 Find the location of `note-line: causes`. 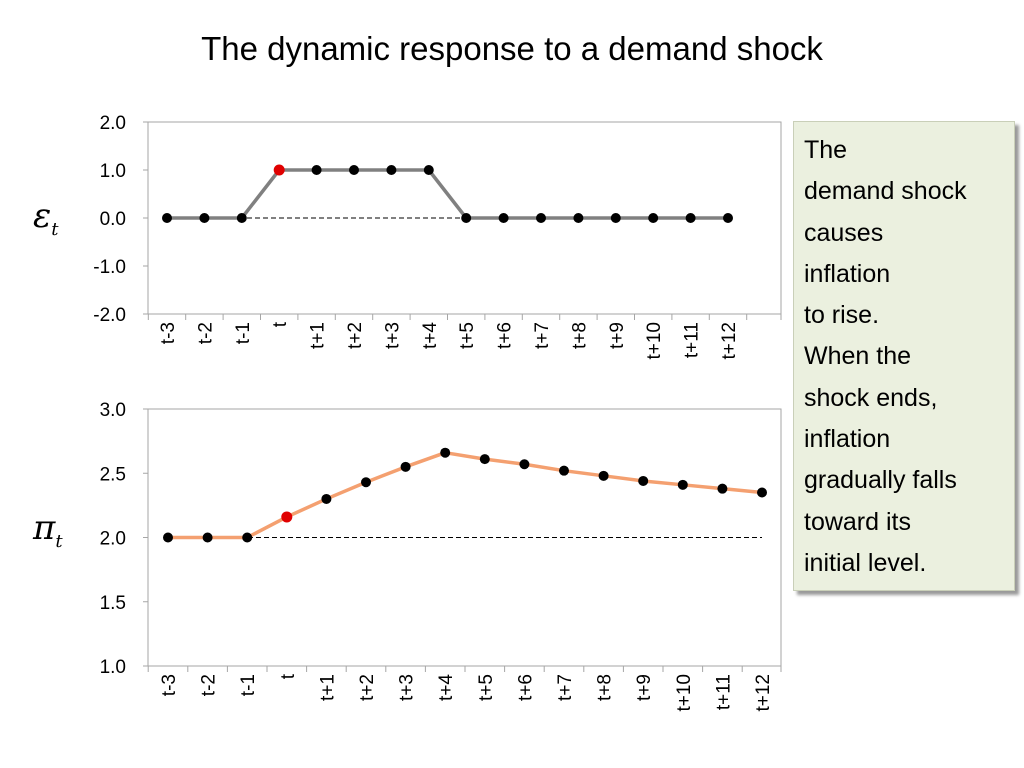

note-line: causes is located at coordinates (844, 232).